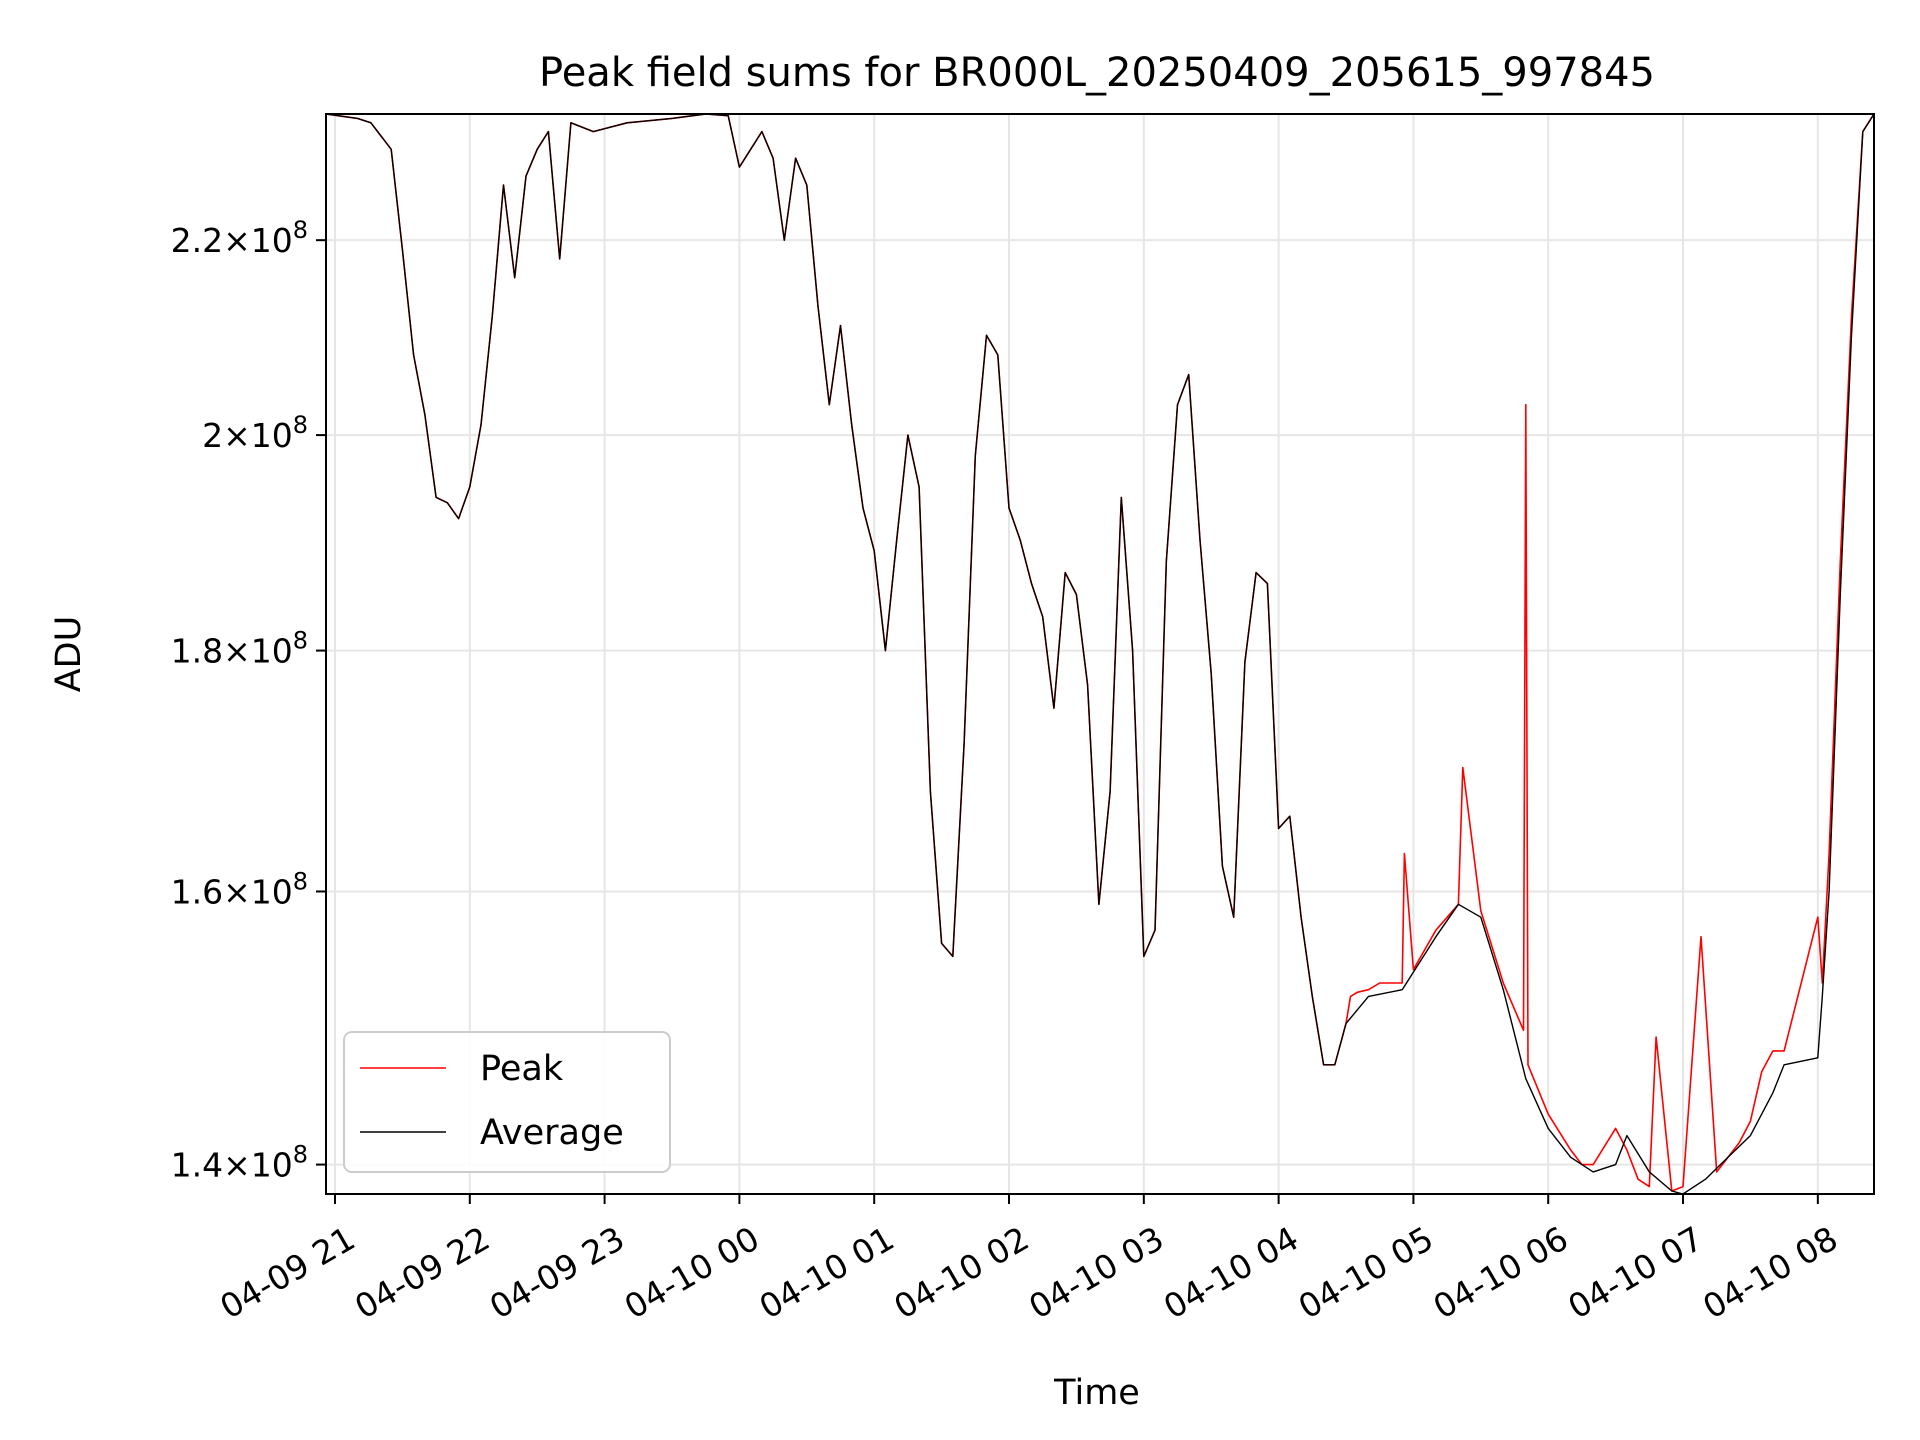  Describe the element at coordinates (239, 889) in the screenshot. I see `y-tick-label: 1.6×108` at that location.